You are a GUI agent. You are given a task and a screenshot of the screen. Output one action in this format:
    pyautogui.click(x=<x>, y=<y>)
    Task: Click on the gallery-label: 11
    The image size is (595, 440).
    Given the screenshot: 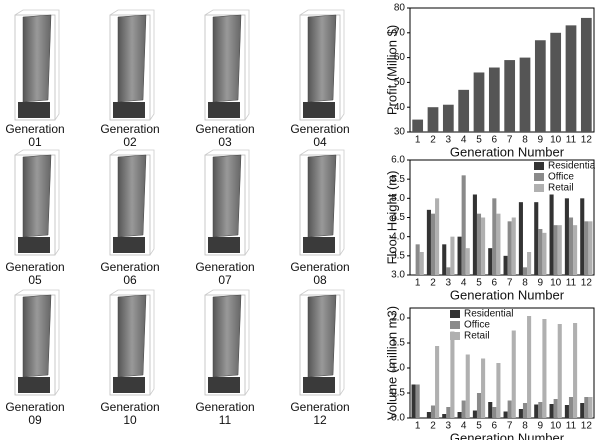 What is the action you would take?
    pyautogui.click(x=225, y=420)
    